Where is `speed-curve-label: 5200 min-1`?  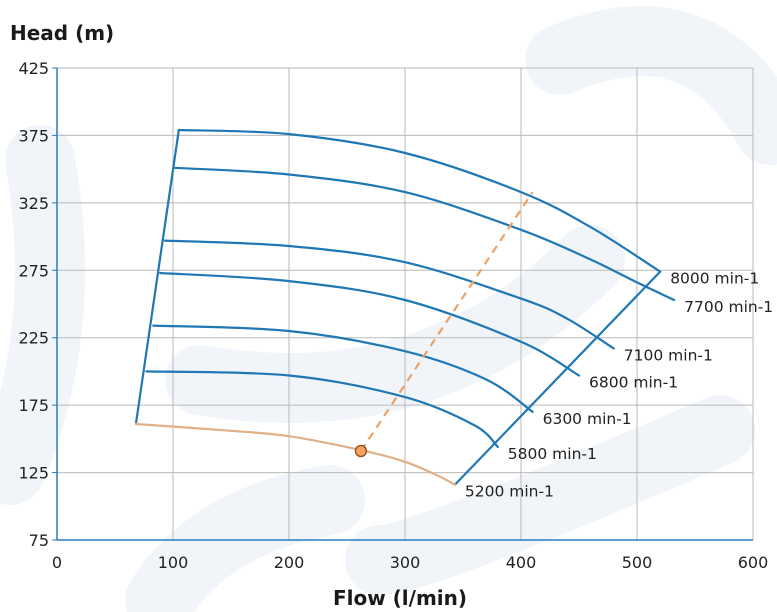
speed-curve-label: 5200 min-1 is located at coordinates (509, 492).